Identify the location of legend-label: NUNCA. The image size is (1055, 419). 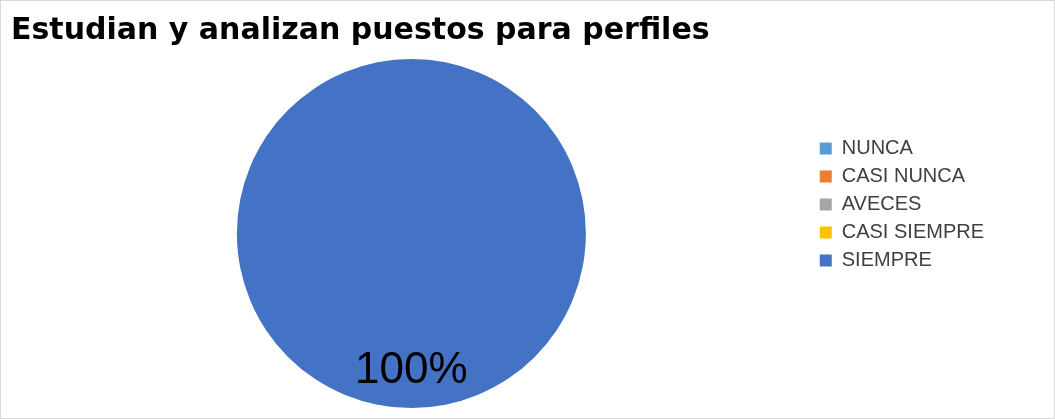
(877, 147).